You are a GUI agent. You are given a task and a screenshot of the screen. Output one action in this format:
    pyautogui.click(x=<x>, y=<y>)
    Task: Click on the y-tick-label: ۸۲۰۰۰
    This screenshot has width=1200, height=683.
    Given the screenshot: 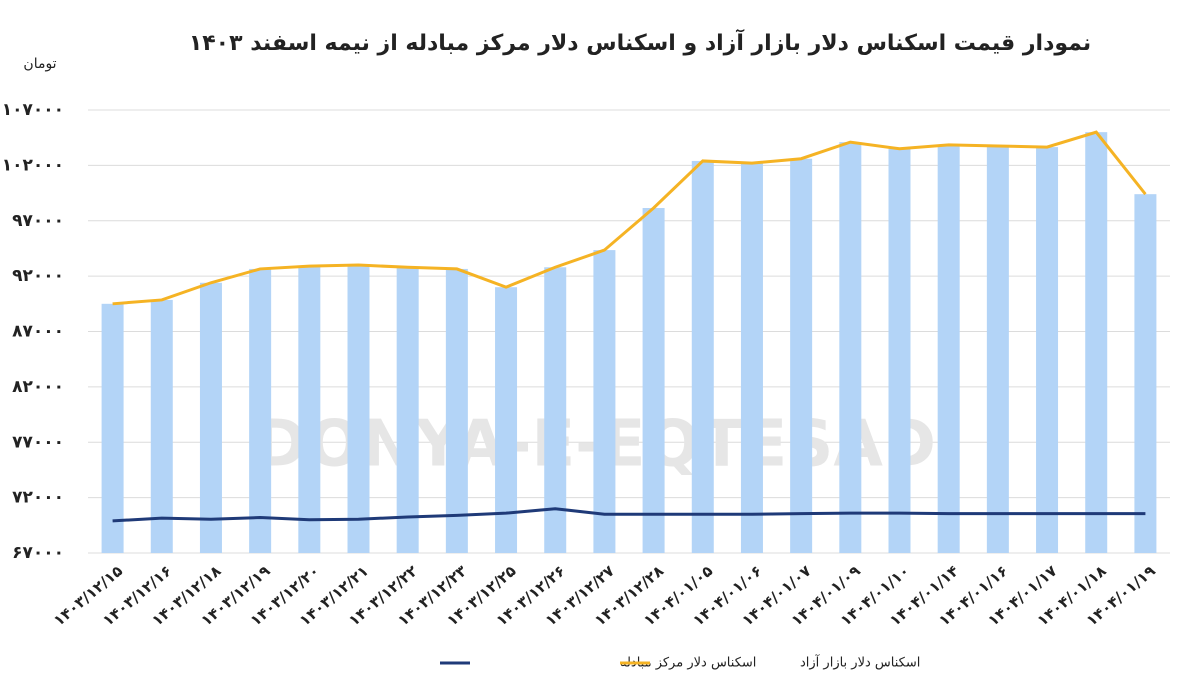 What is the action you would take?
    pyautogui.click(x=38, y=387)
    